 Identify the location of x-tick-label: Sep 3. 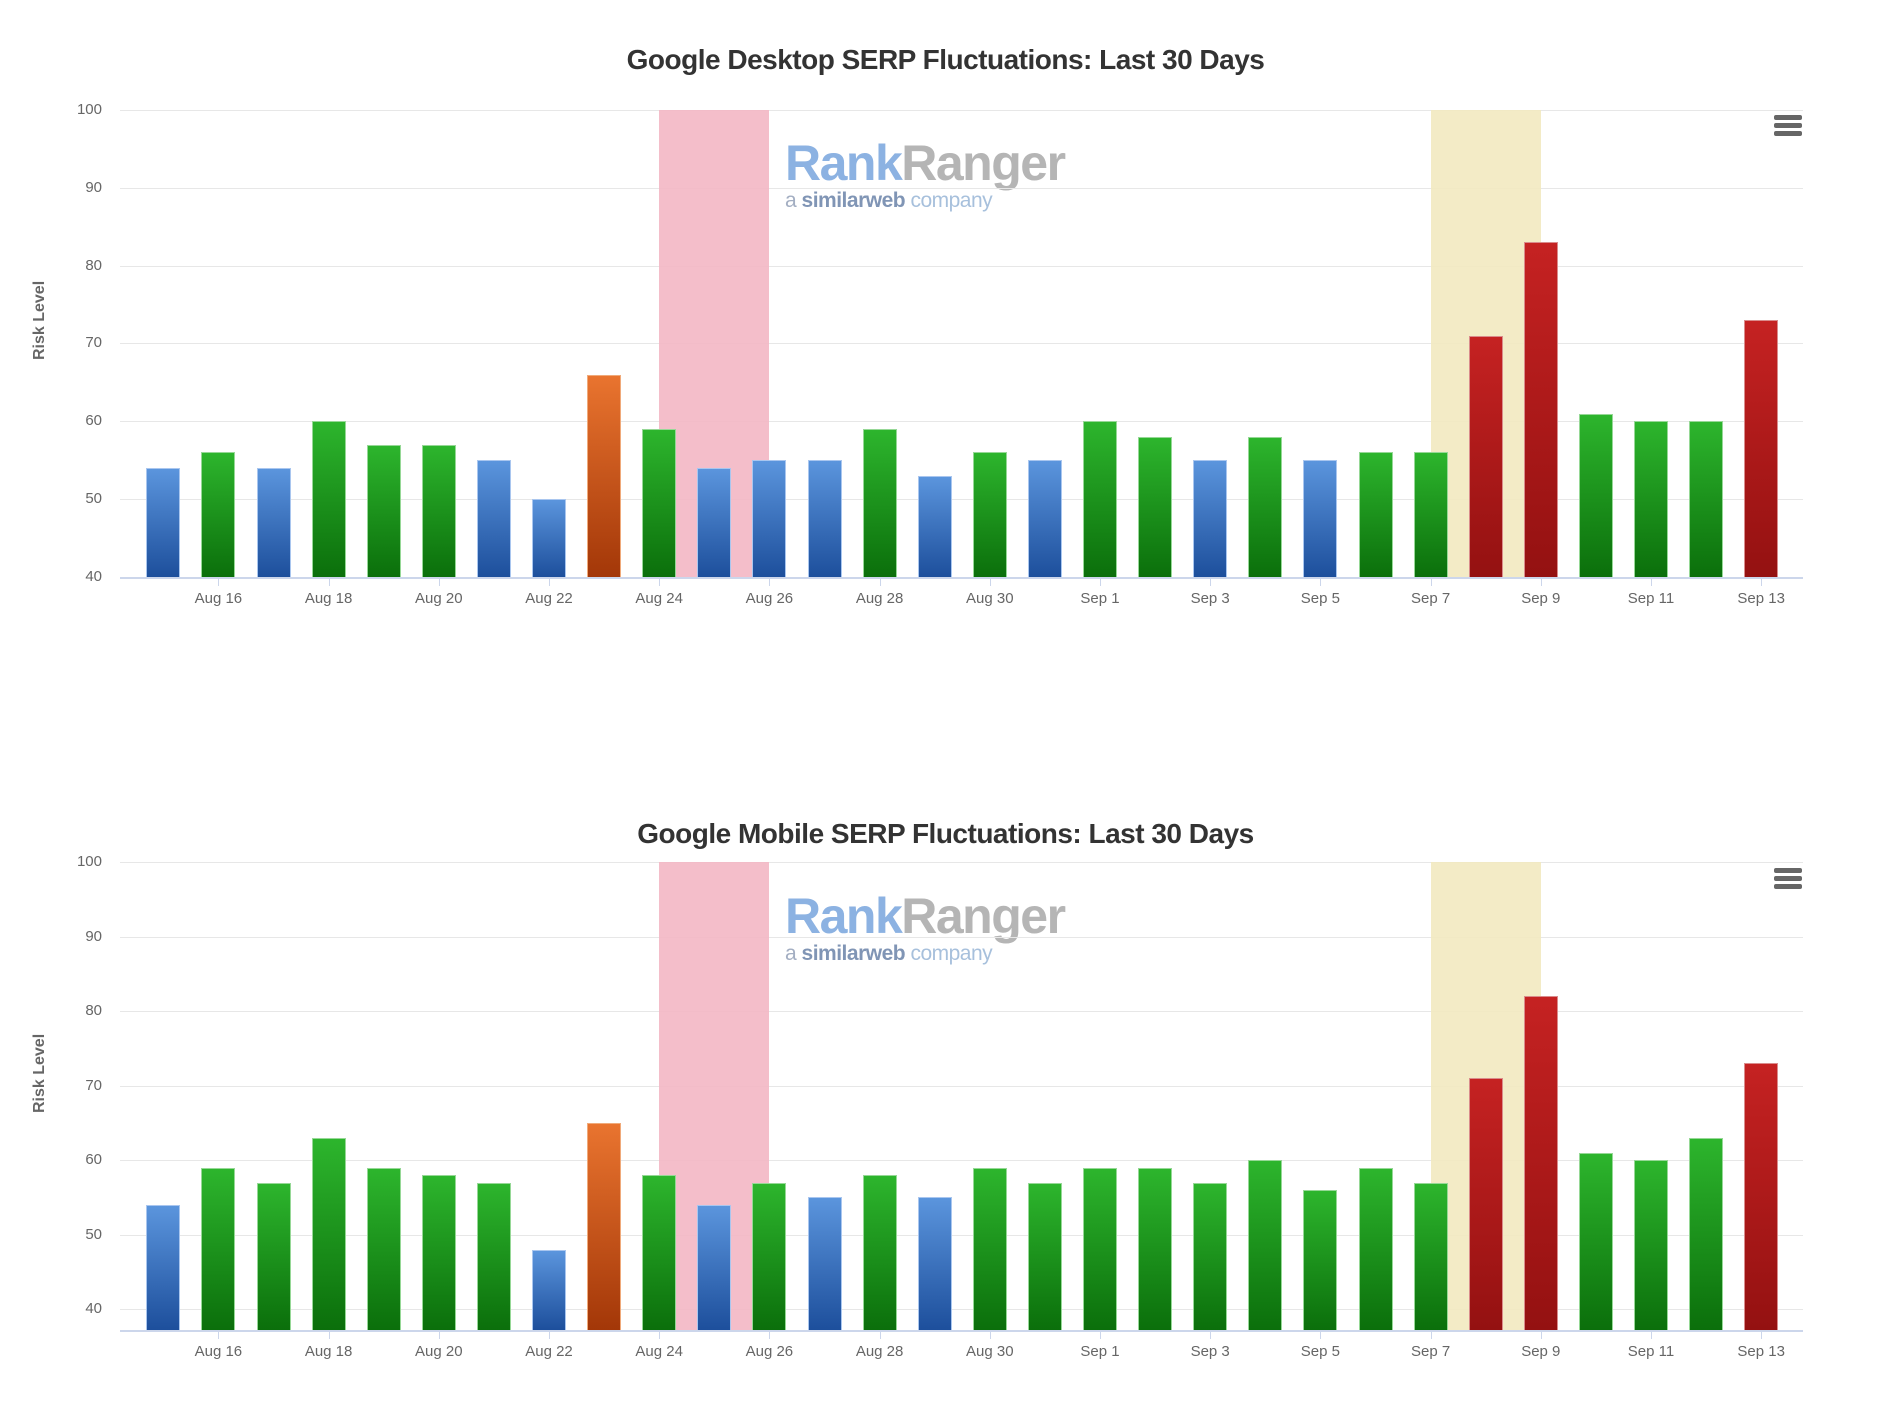
(1210, 1351).